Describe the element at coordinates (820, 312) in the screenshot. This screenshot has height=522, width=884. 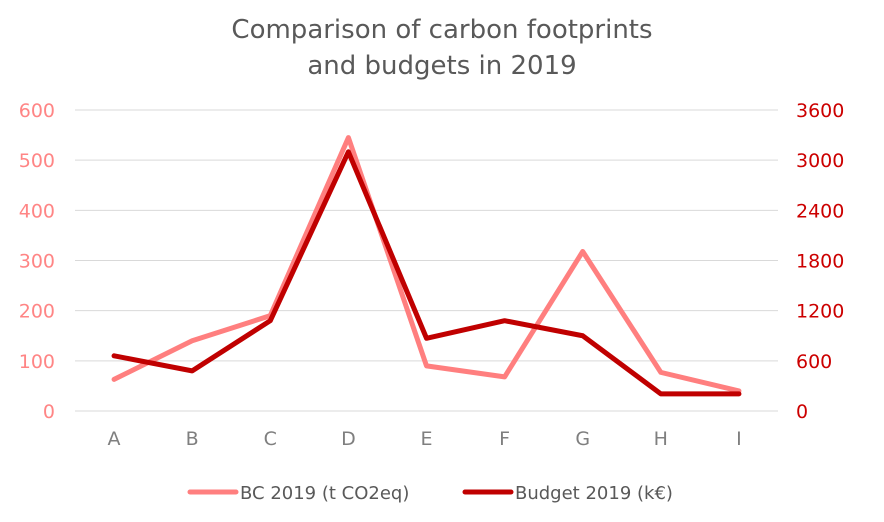
I see `y-right-tick-label: 1200` at that location.